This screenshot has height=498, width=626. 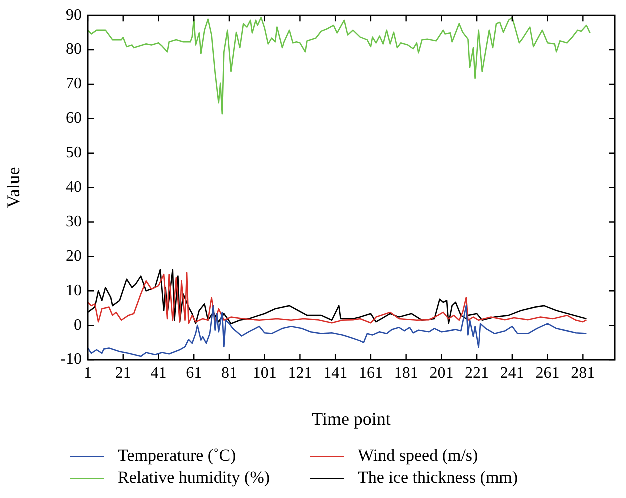 I want to click on x-tick-label: 1, so click(x=88, y=373).